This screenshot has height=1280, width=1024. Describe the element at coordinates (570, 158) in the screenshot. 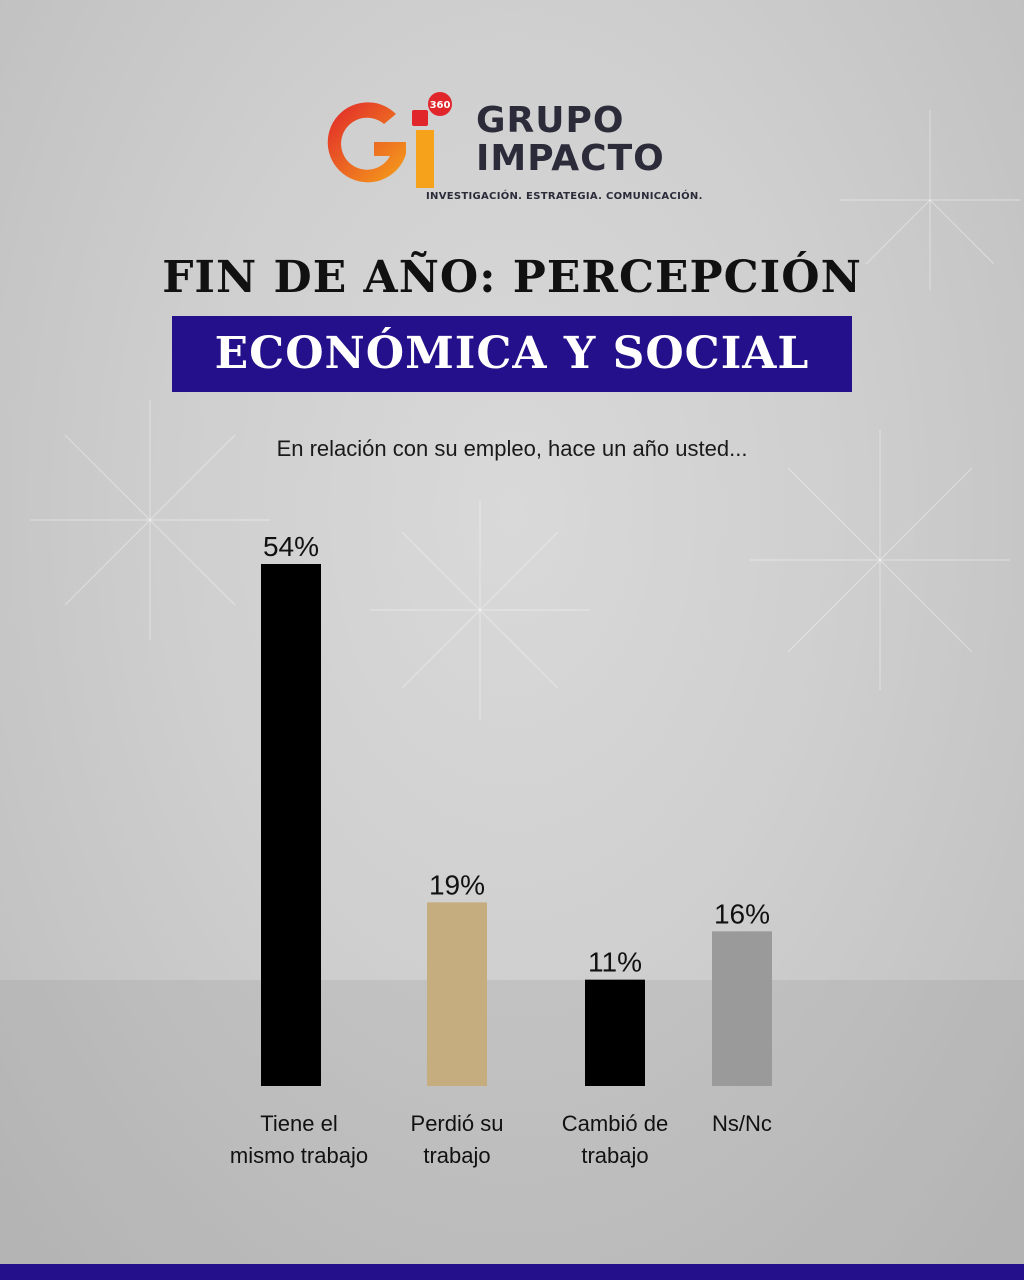

I see `logo-line-2: IMPACTO` at that location.